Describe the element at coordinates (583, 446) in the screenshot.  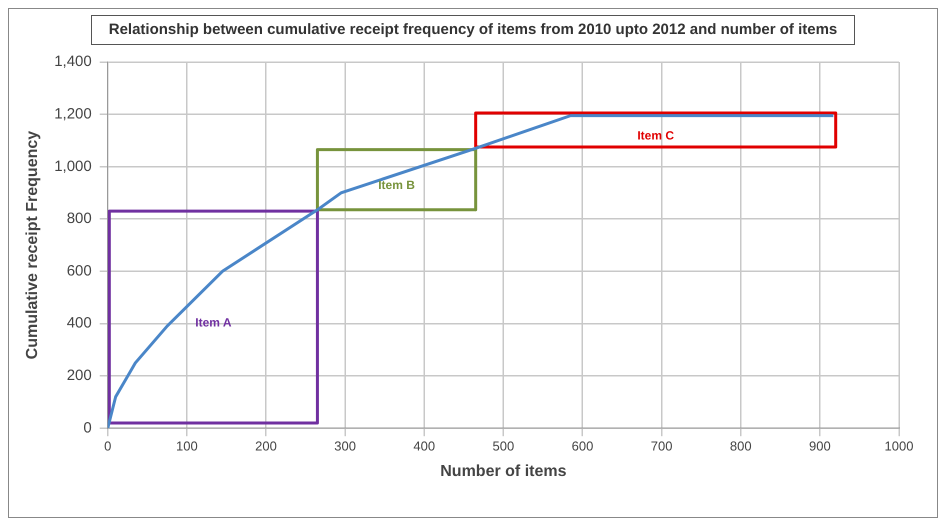
I see `x-tick-label: 600` at that location.